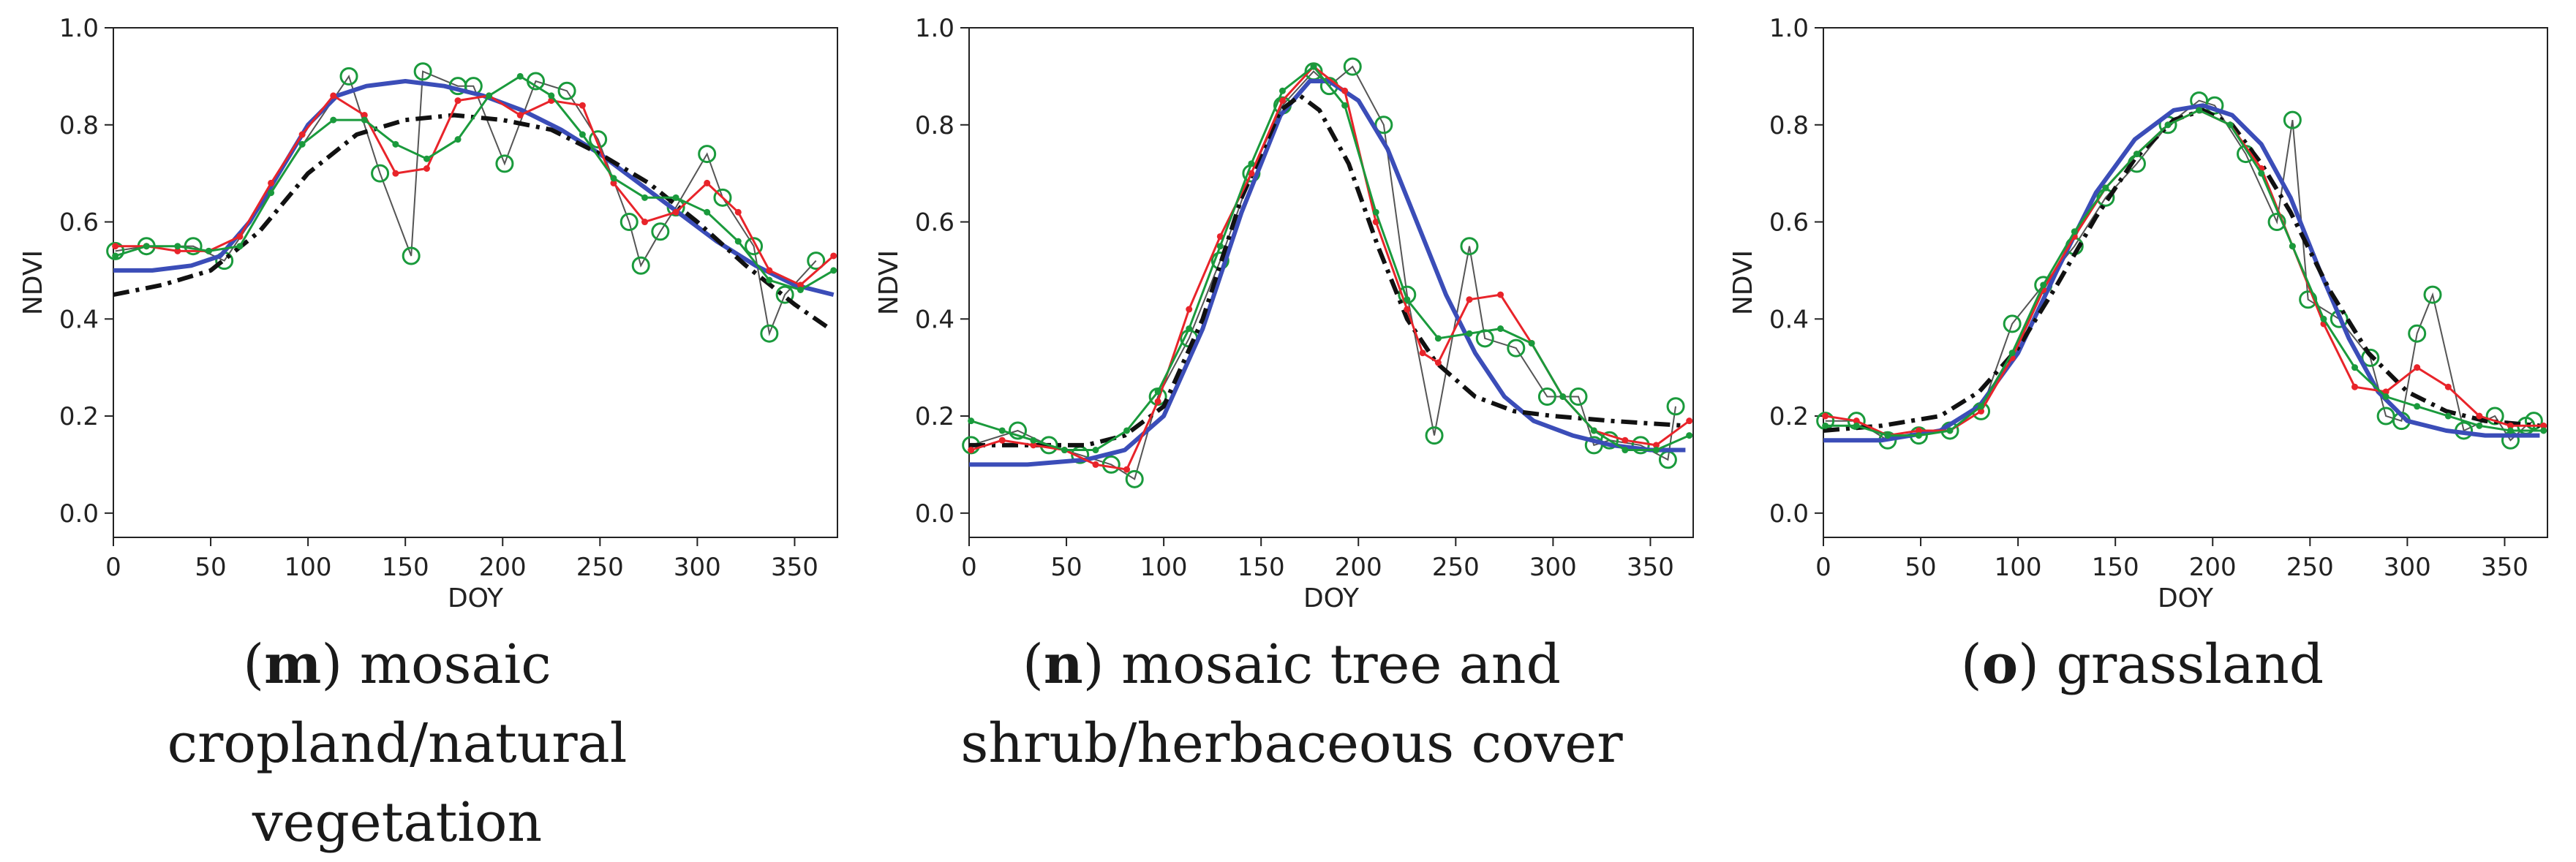 The height and width of the screenshot is (862, 2576). Describe the element at coordinates (1789, 416) in the screenshot. I see `y-tick-label: 0.2` at that location.